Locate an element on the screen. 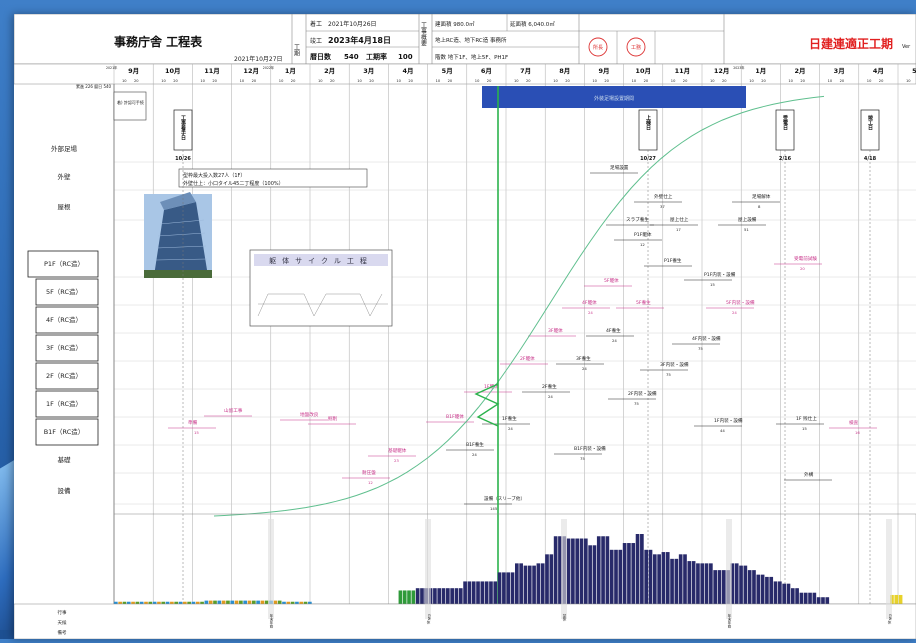 Image resolution: width=916 pixels, height=643 pixels. task: 受電前試験 20 is located at coordinates (798, 263).